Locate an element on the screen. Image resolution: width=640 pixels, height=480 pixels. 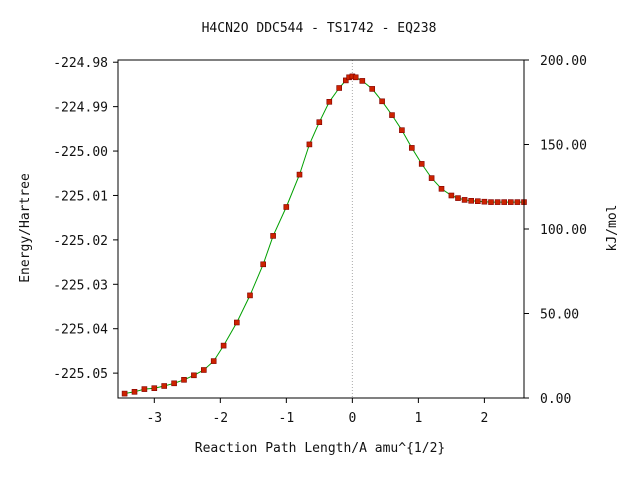
x-axis-label: Reaction Path Length/A amu^{1/2} is located at coordinates (320, 448).